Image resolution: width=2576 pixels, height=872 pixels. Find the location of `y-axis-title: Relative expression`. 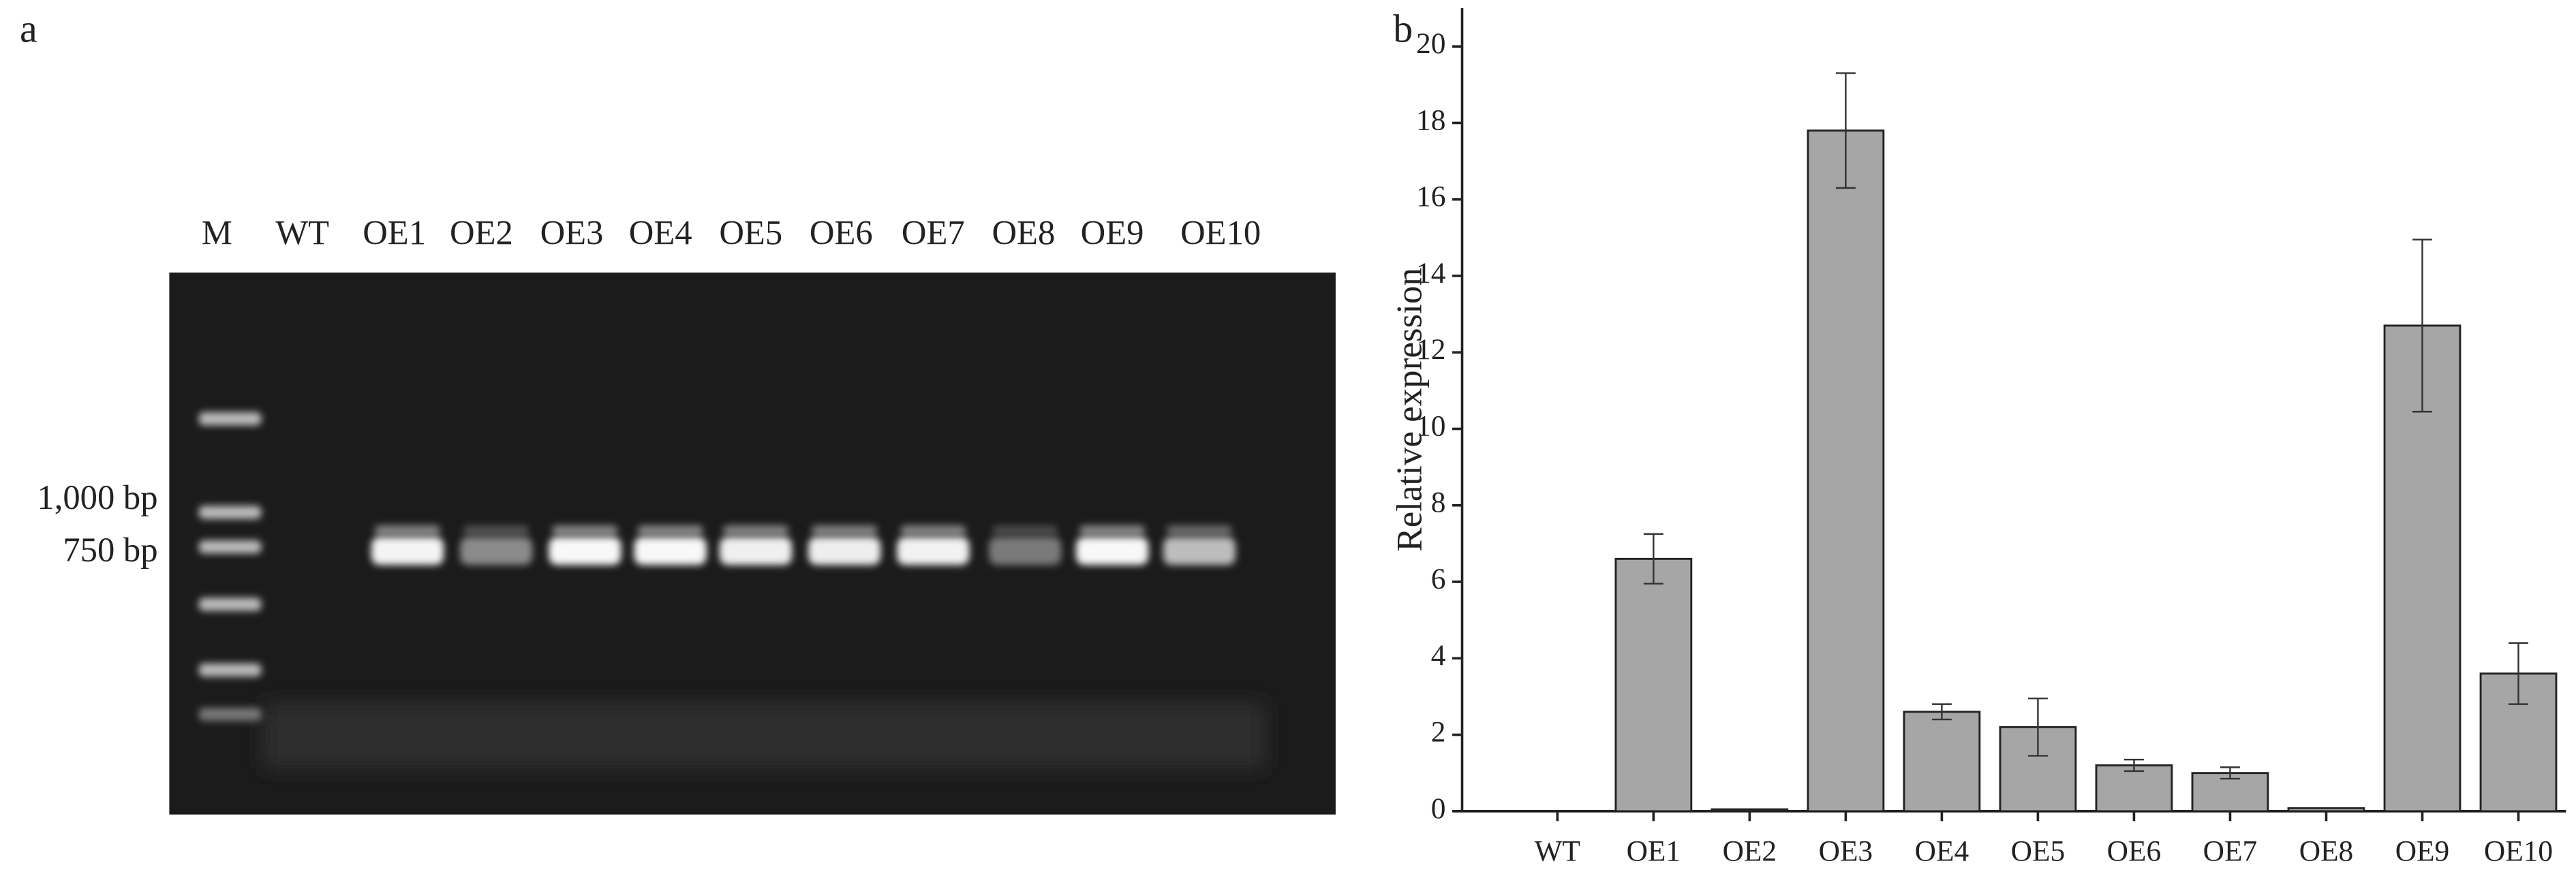

y-axis-title: Relative expression is located at coordinates (1409, 410).